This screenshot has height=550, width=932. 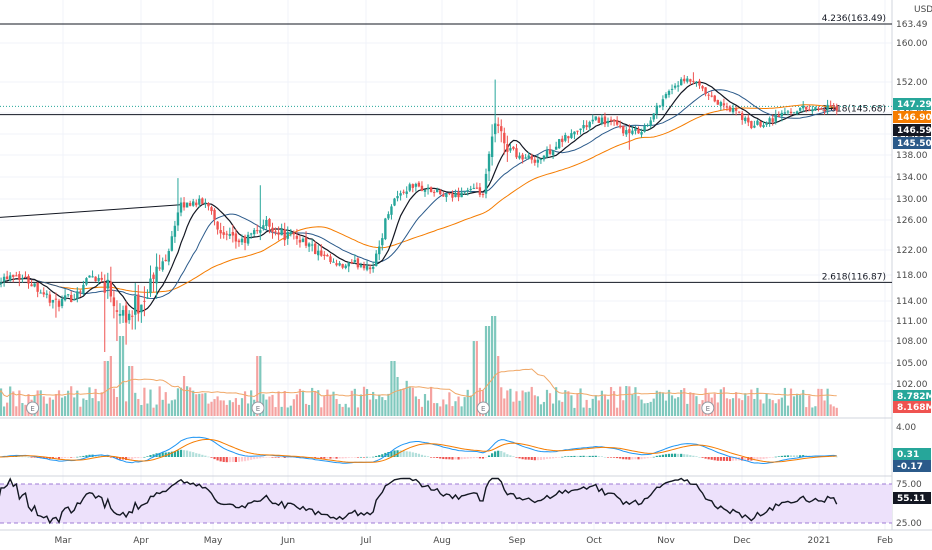 What do you see at coordinates (912, 104) in the screenshot?
I see `price-tag-bg` at bounding box center [912, 104].